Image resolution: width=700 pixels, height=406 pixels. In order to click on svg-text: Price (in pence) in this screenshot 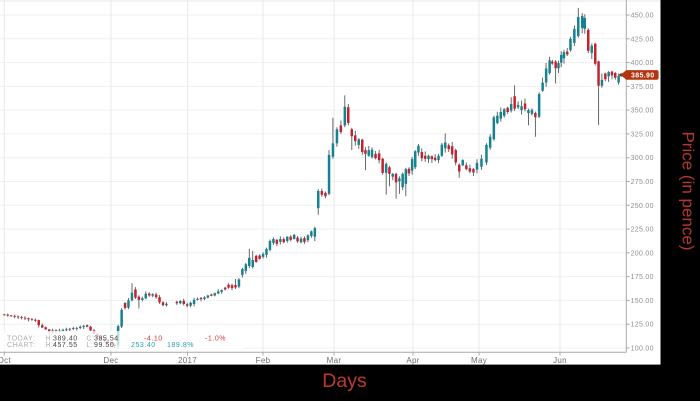, I will do `click(688, 190)`.